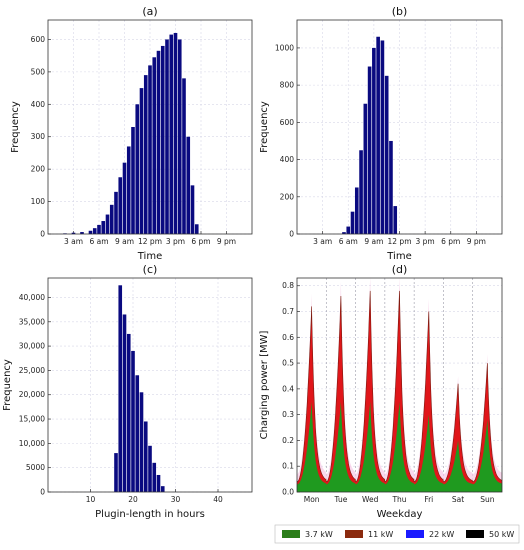  I want to click on y-tick-label: 0.7, so click(288, 311).